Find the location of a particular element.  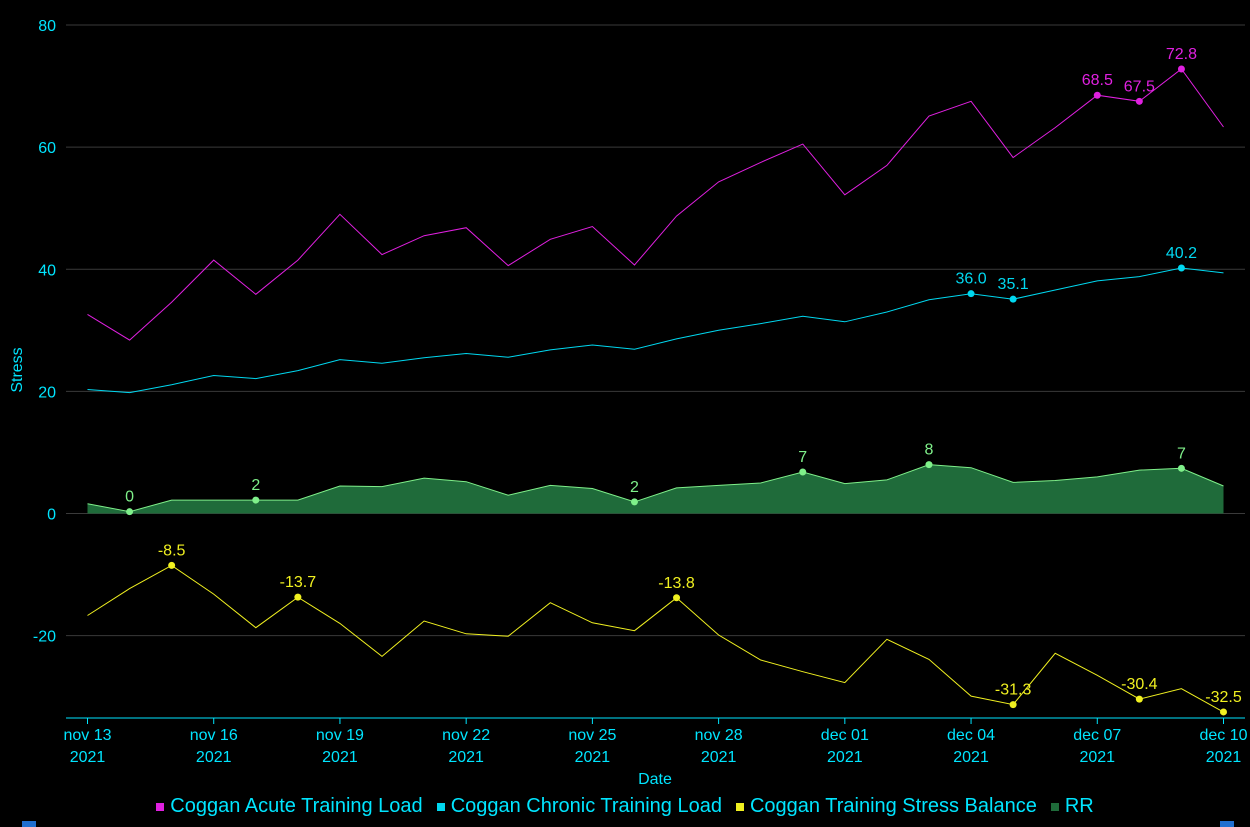

legend-item: Coggan Training Stress Balance is located at coordinates (886, 806).